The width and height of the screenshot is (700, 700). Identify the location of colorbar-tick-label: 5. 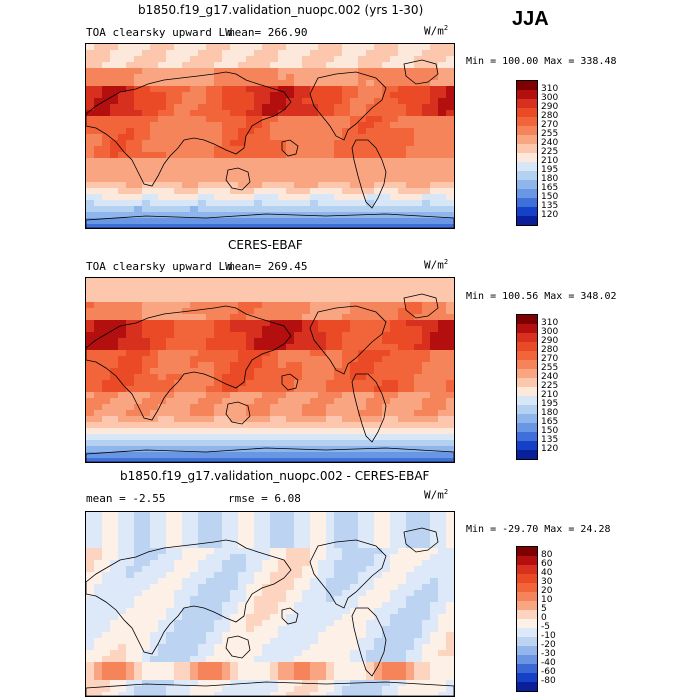
(544, 609).